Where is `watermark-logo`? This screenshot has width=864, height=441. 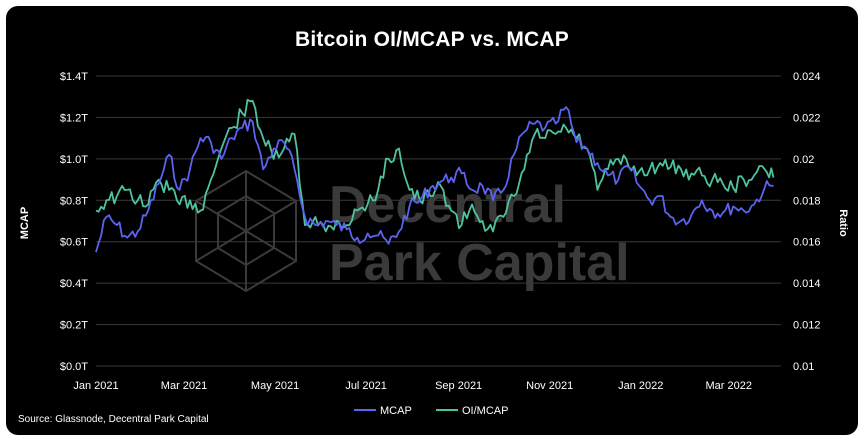
watermark-logo is located at coordinates (246, 231).